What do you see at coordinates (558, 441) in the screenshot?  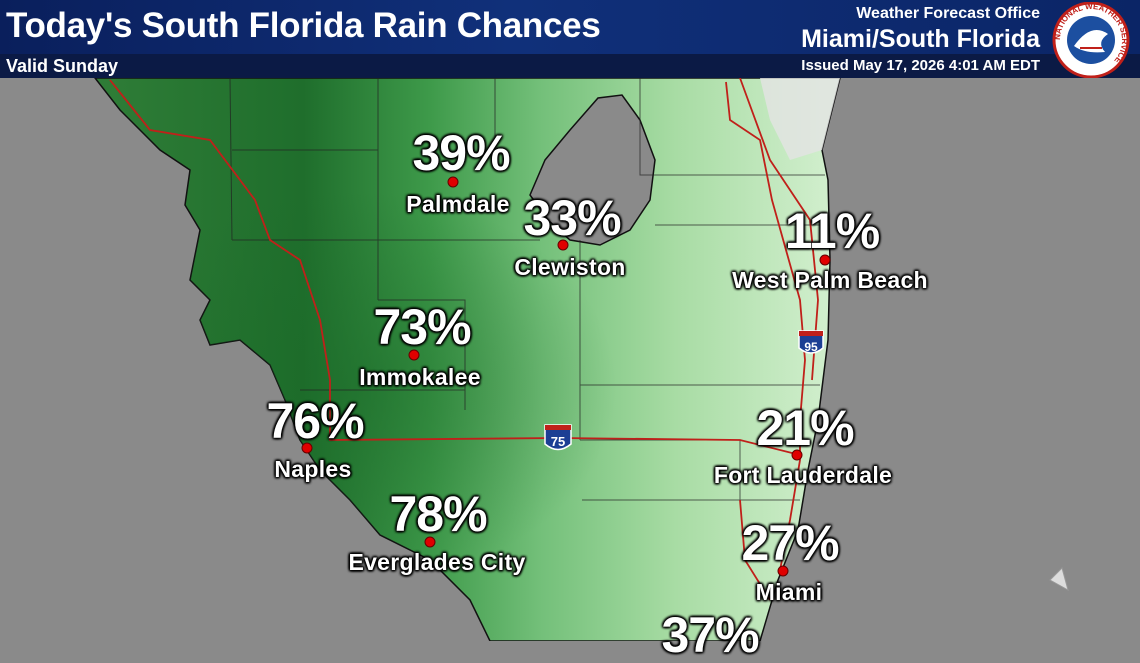 I see `interstate-75-number: 75` at bounding box center [558, 441].